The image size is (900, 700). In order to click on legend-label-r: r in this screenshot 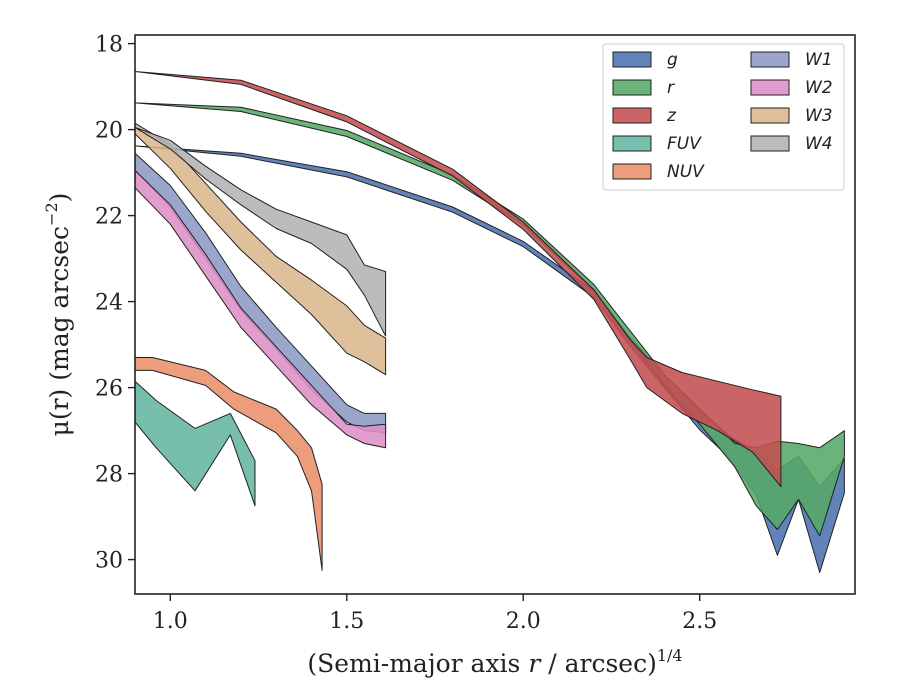, I will do `click(671, 88)`.